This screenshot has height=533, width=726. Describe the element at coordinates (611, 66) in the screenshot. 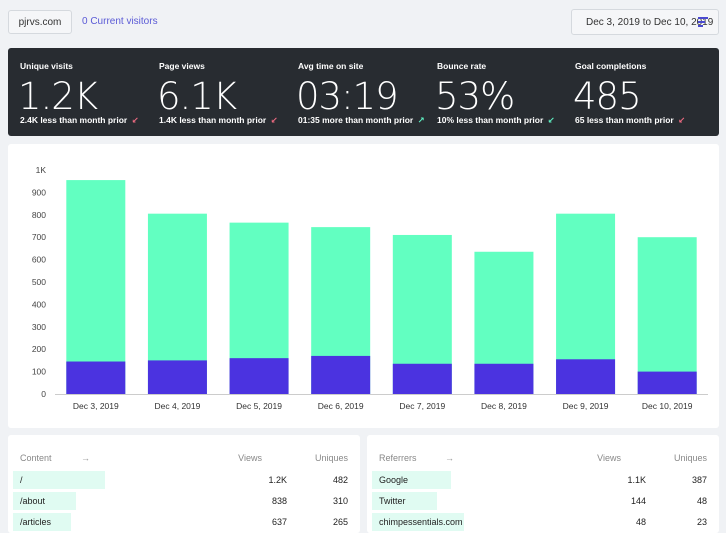

I see `stat-label: Goal completions` at that location.